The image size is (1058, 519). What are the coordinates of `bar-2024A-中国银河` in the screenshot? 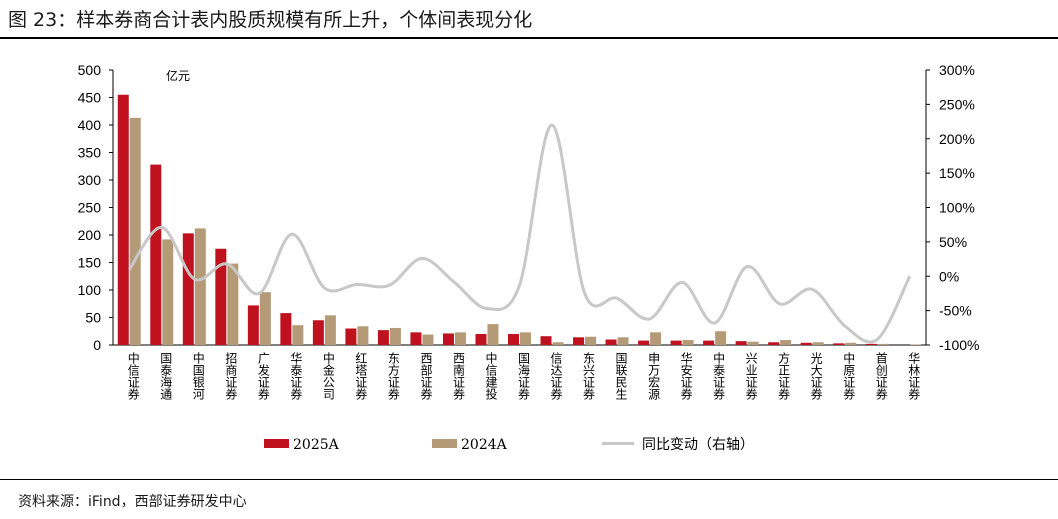 It's located at (200, 286).